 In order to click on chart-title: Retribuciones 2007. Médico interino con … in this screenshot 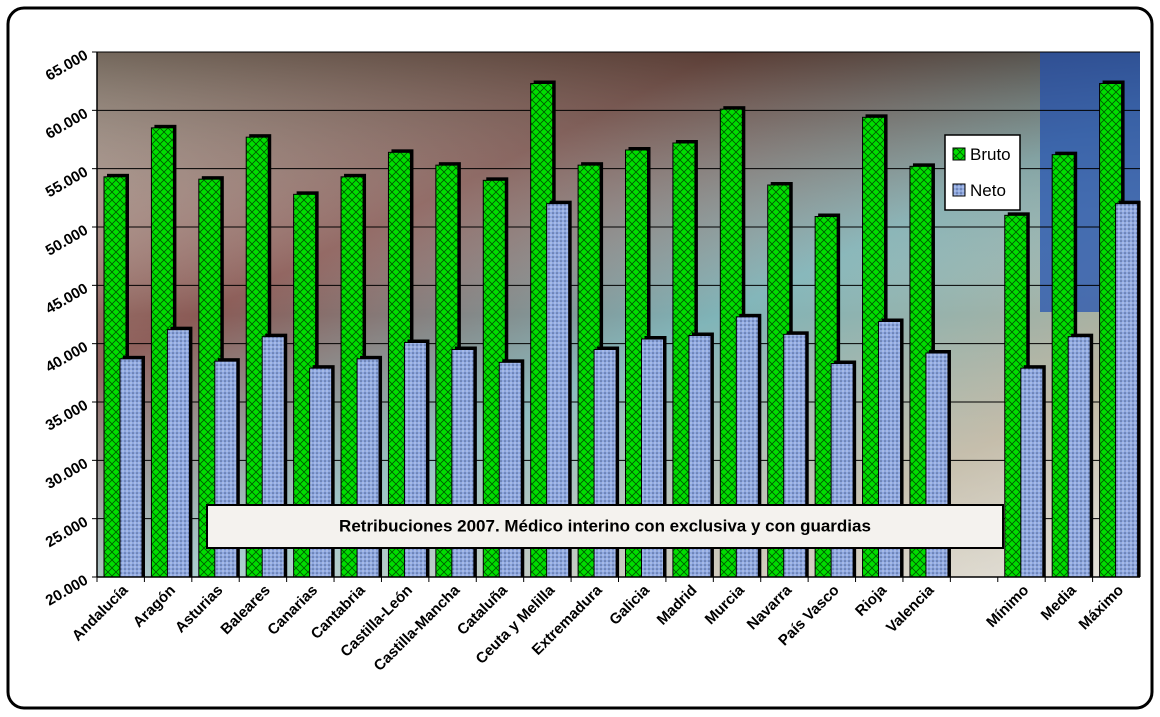, I will do `click(605, 525)`.